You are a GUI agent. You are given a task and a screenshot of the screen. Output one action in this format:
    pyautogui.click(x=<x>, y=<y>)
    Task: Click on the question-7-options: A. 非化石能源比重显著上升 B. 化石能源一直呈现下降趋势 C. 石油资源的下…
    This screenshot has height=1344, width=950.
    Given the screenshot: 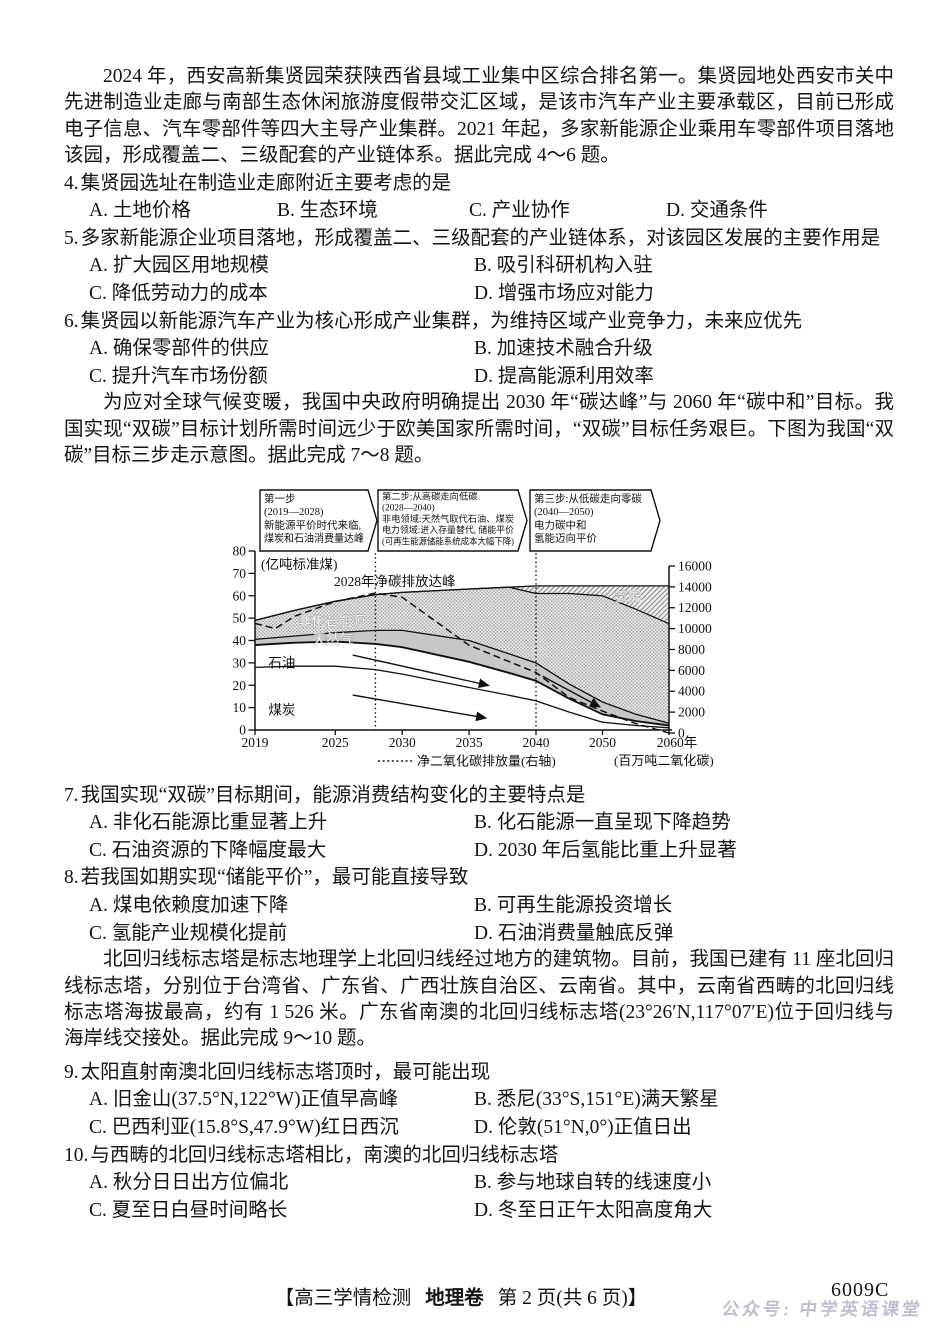 What is the action you would take?
    pyautogui.click(x=479, y=836)
    